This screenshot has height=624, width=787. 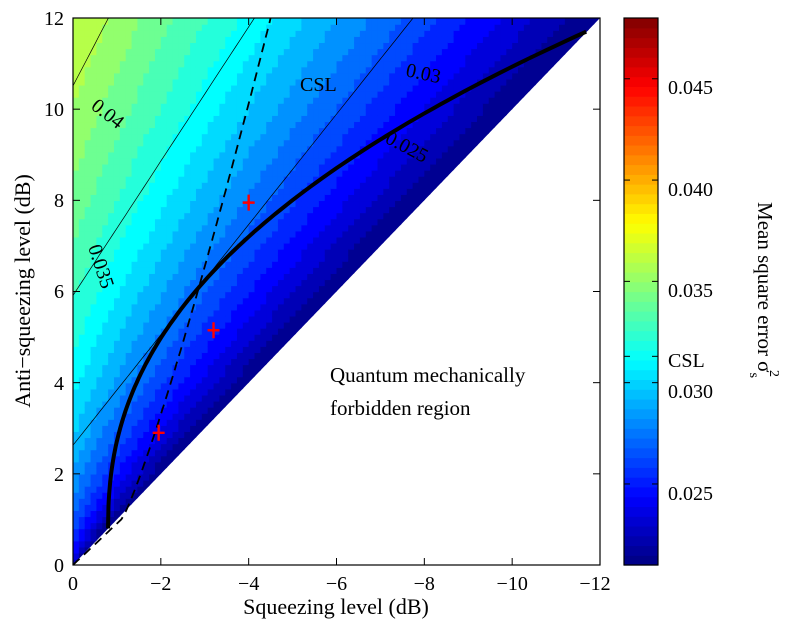 What do you see at coordinates (594, 584) in the screenshot?
I see `x-tick-label: −12` at bounding box center [594, 584].